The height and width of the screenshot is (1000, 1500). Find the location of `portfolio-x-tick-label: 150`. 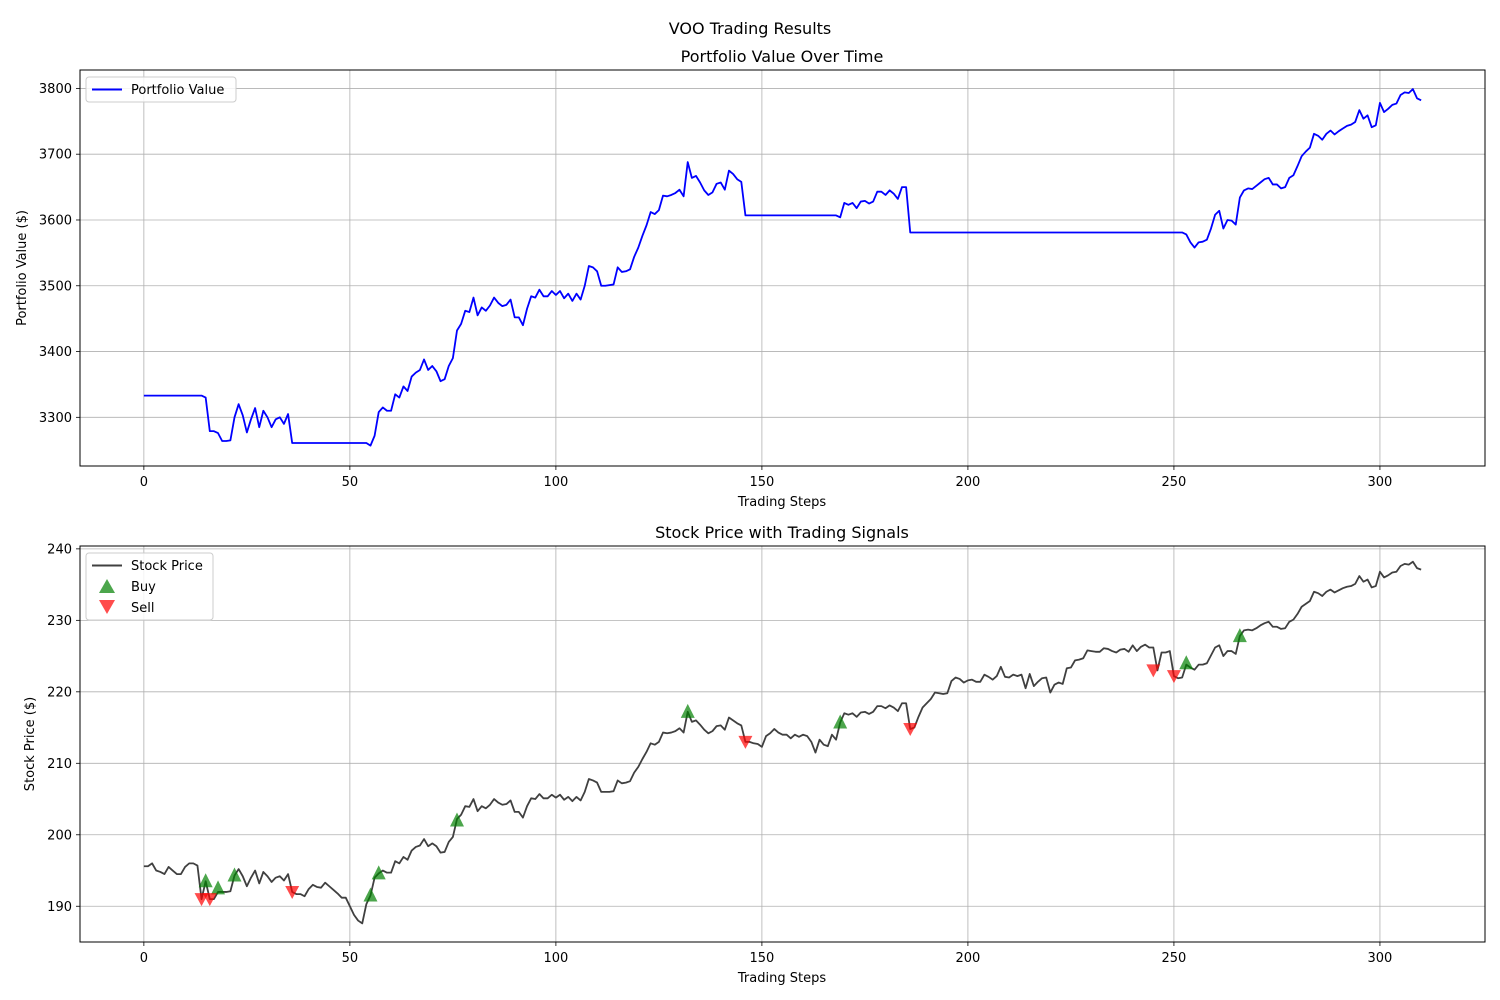

portfolio-x-tick-label: 150 is located at coordinates (761, 482).